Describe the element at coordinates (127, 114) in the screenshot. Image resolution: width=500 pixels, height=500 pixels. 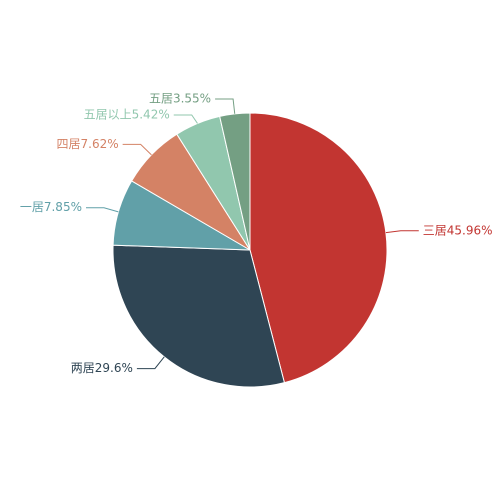
I see `data-label: 五居以上5.42%` at that location.